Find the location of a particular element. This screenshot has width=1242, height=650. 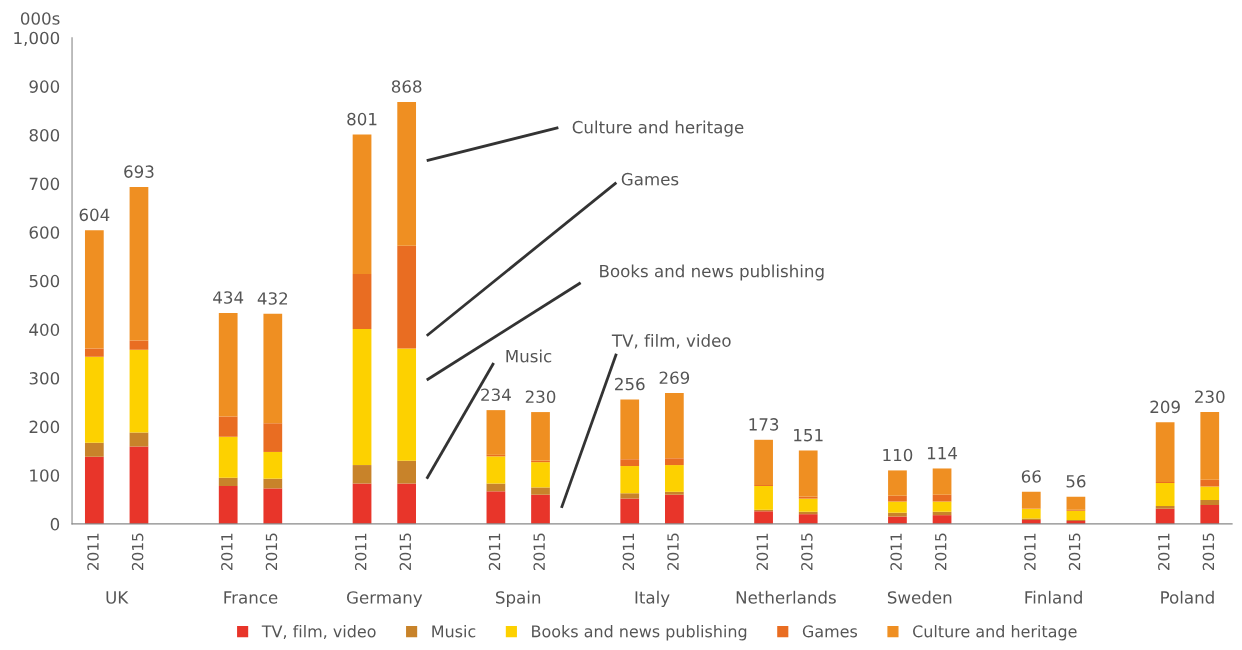

total-label: 269 is located at coordinates (674, 378).